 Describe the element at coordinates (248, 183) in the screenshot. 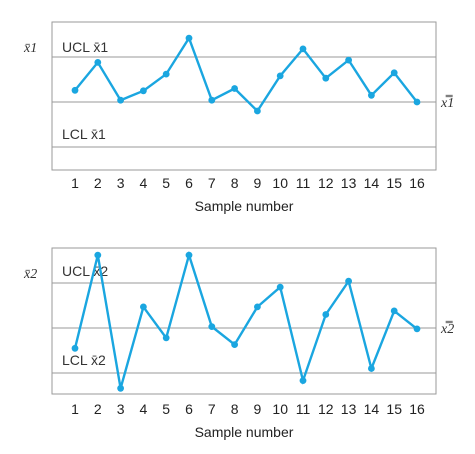

I see `x-tick-labels-1: 1 2 3 4 5 6 7 8 9 10 11 12 13 14 15 16` at that location.